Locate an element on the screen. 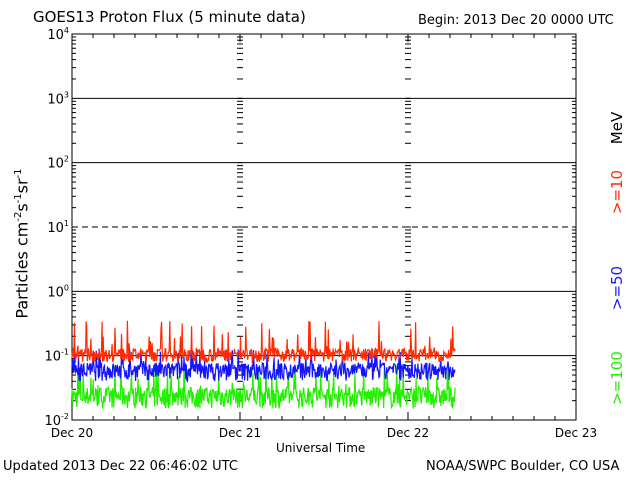 The image size is (640, 480). x-tick-label: Dec 20 is located at coordinates (72, 433).